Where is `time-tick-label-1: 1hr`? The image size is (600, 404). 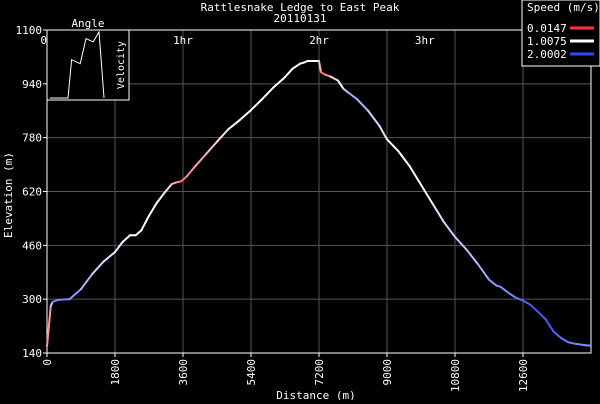
time-tick-label-1: 1hr is located at coordinates (183, 40).